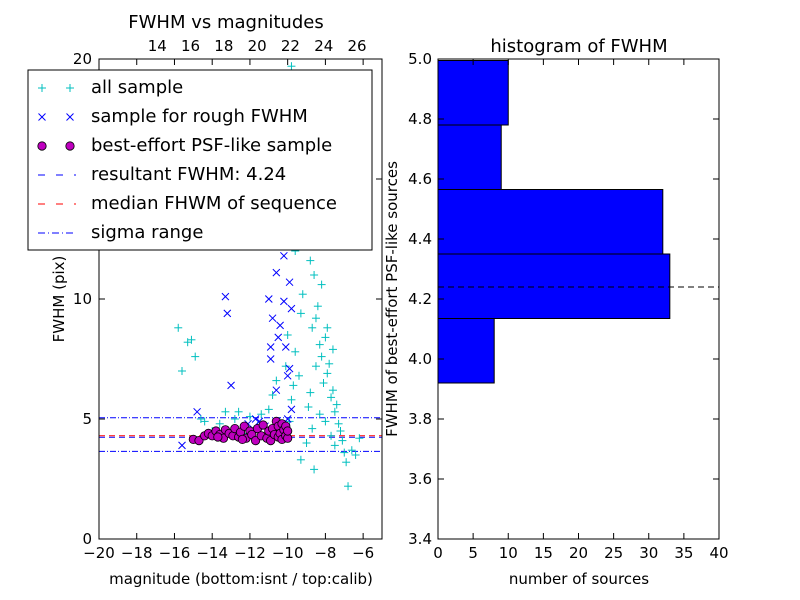 This screenshot has height=600, width=800. Describe the element at coordinates (508, 553) in the screenshot. I see `histogram-xtick-label: 10` at that location.